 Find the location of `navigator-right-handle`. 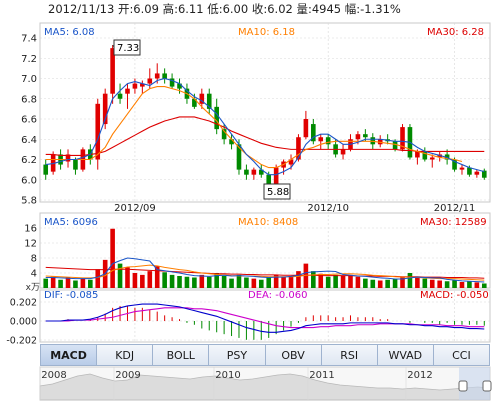

navigator-right-handle is located at coordinates (487, 386).